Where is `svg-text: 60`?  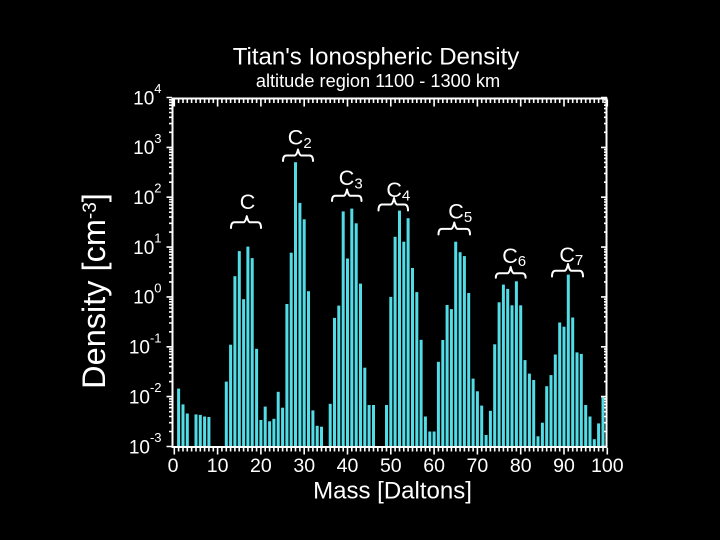 svg-text: 60 is located at coordinates (434, 466).